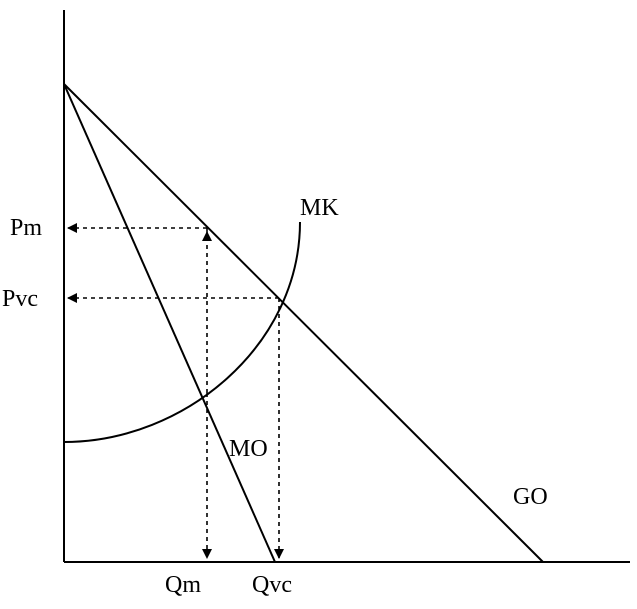 Image resolution: width=637 pixels, height=609 pixels. Describe the element at coordinates (319, 208) in the screenshot. I see `mk-label: MK` at that location.